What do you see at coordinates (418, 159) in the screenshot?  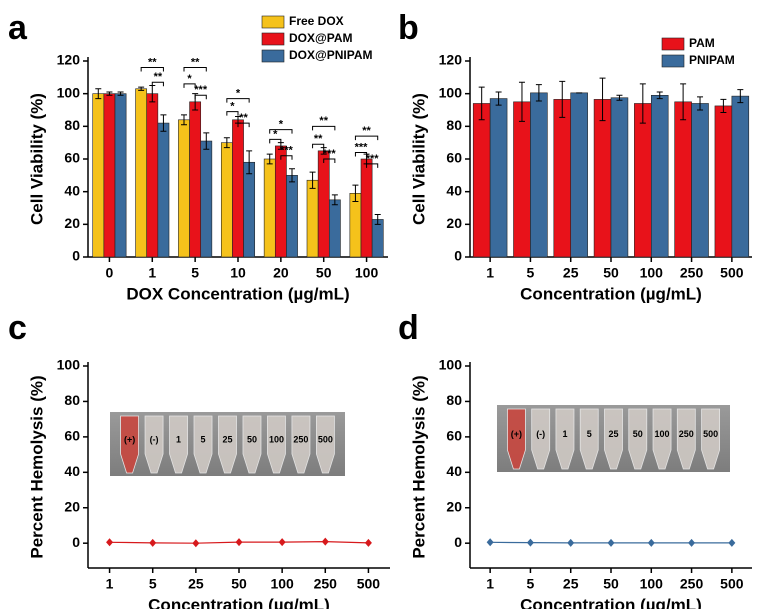 I see `y-axis-label: Cell Viability (%)` at bounding box center [418, 159].